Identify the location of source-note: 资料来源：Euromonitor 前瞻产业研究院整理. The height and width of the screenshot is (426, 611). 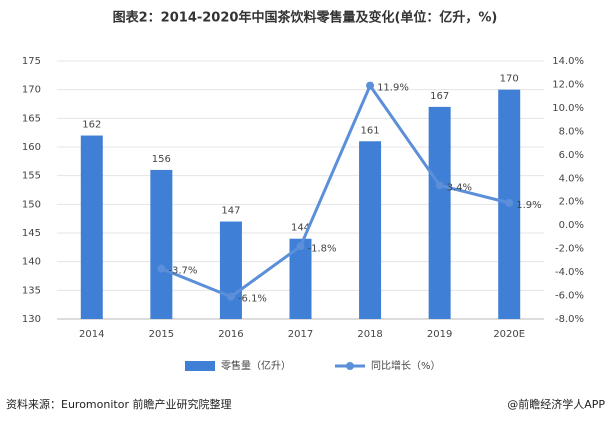
(118, 404).